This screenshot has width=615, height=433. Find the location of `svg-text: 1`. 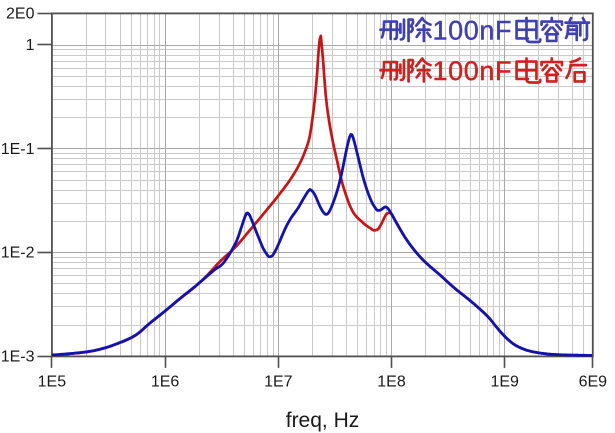

svg-text: 1 is located at coordinates (30, 45).